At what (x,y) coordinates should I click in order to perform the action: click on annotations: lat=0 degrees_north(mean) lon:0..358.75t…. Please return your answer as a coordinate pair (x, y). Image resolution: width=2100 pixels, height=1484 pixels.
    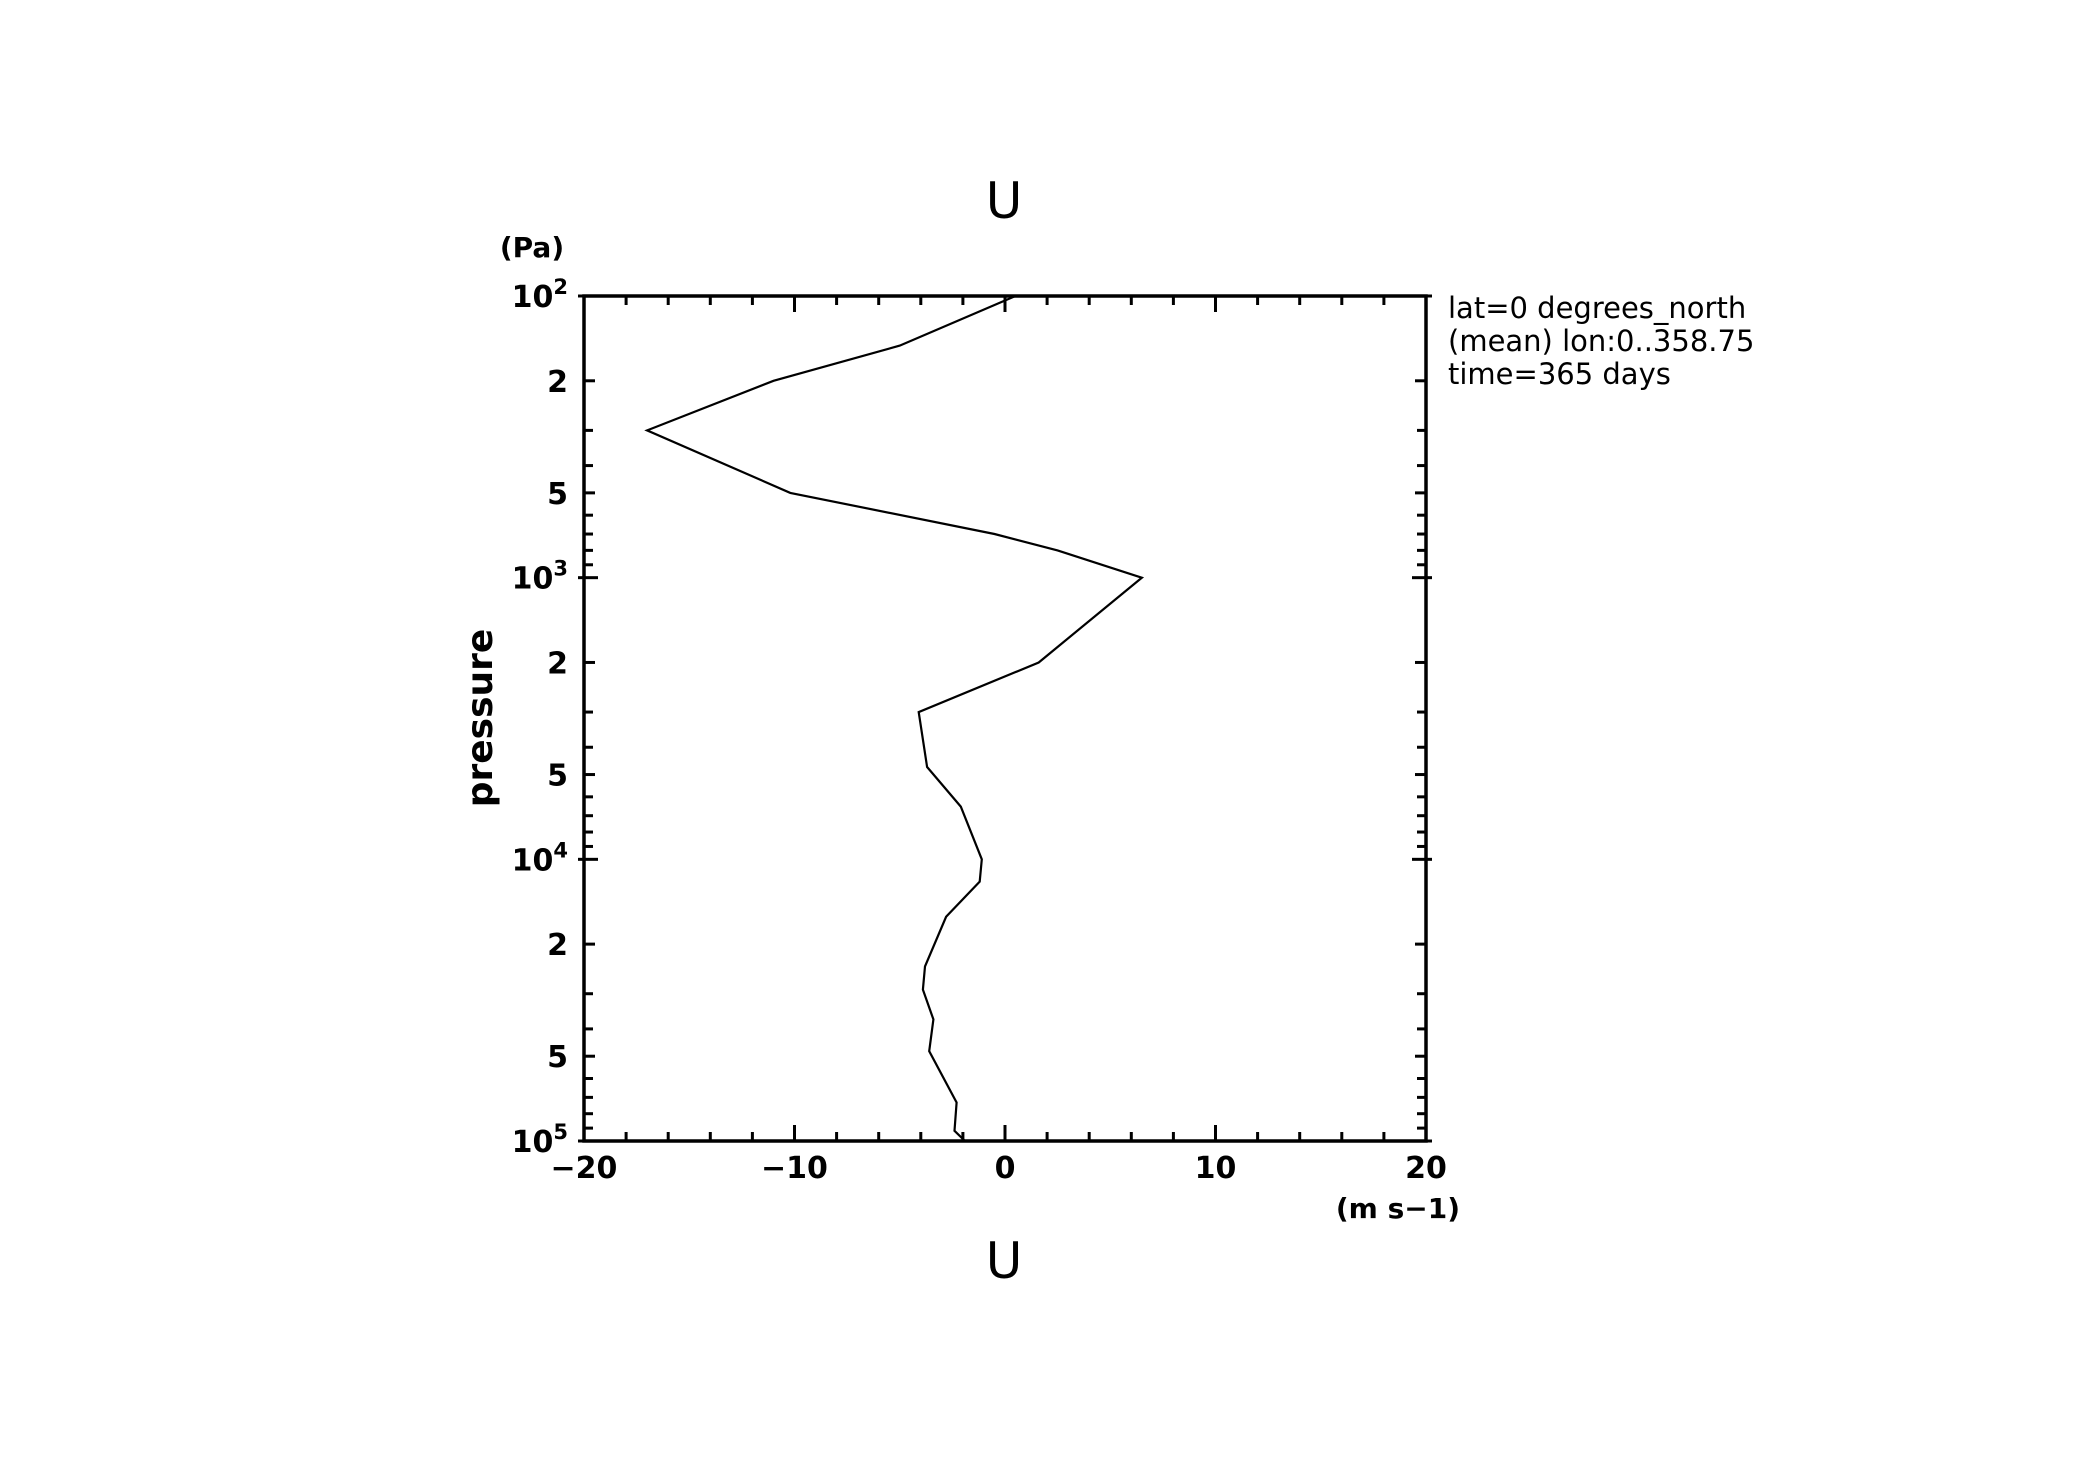
    Looking at the image, I should click on (1601, 341).